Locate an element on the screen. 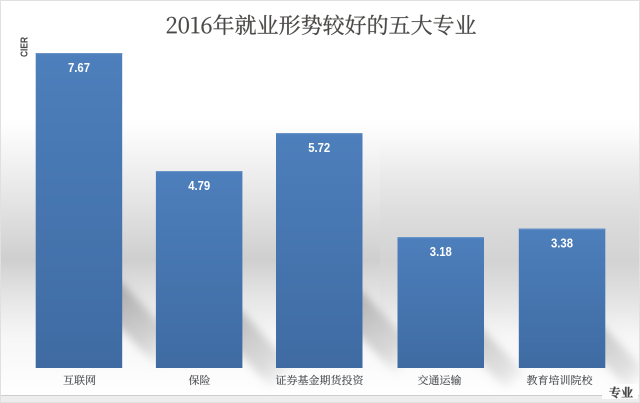  svg-text: 3.18 is located at coordinates (441, 252).